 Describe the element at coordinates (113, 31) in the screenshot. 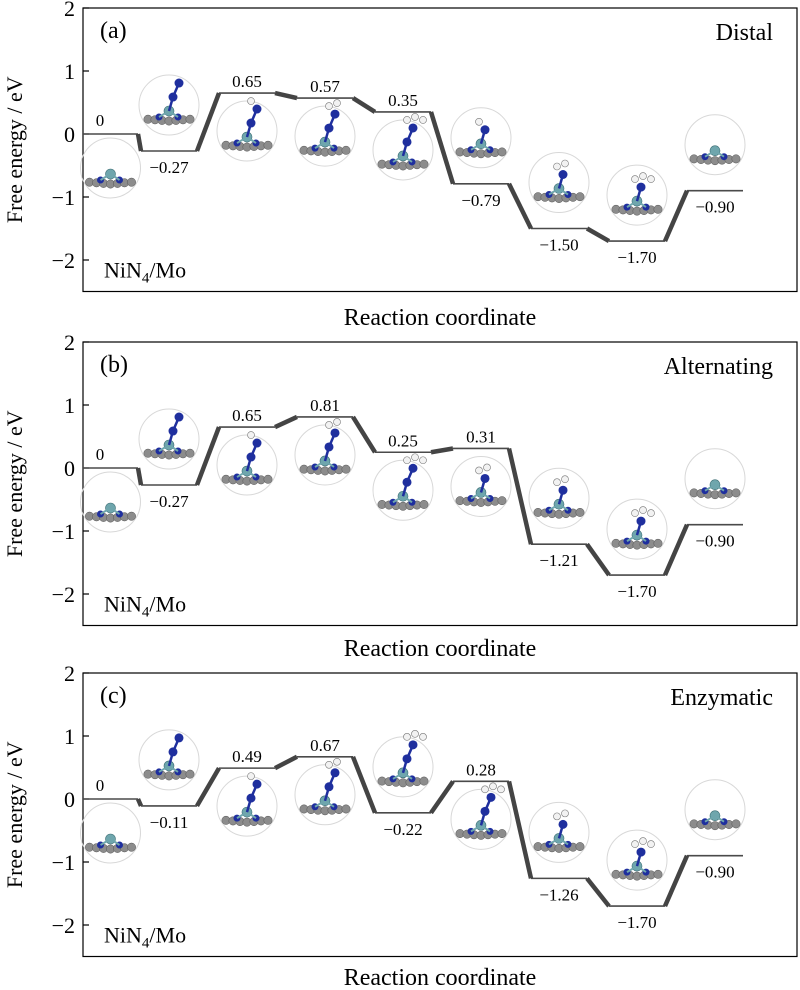

I see `panel-label: (a)` at that location.